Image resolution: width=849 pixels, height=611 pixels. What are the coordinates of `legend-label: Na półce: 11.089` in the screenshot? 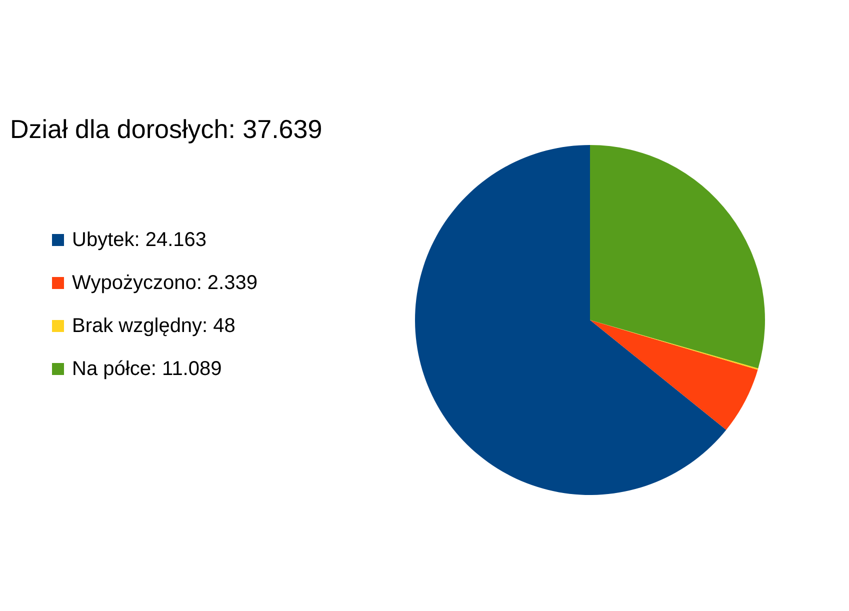 It's located at (147, 369).